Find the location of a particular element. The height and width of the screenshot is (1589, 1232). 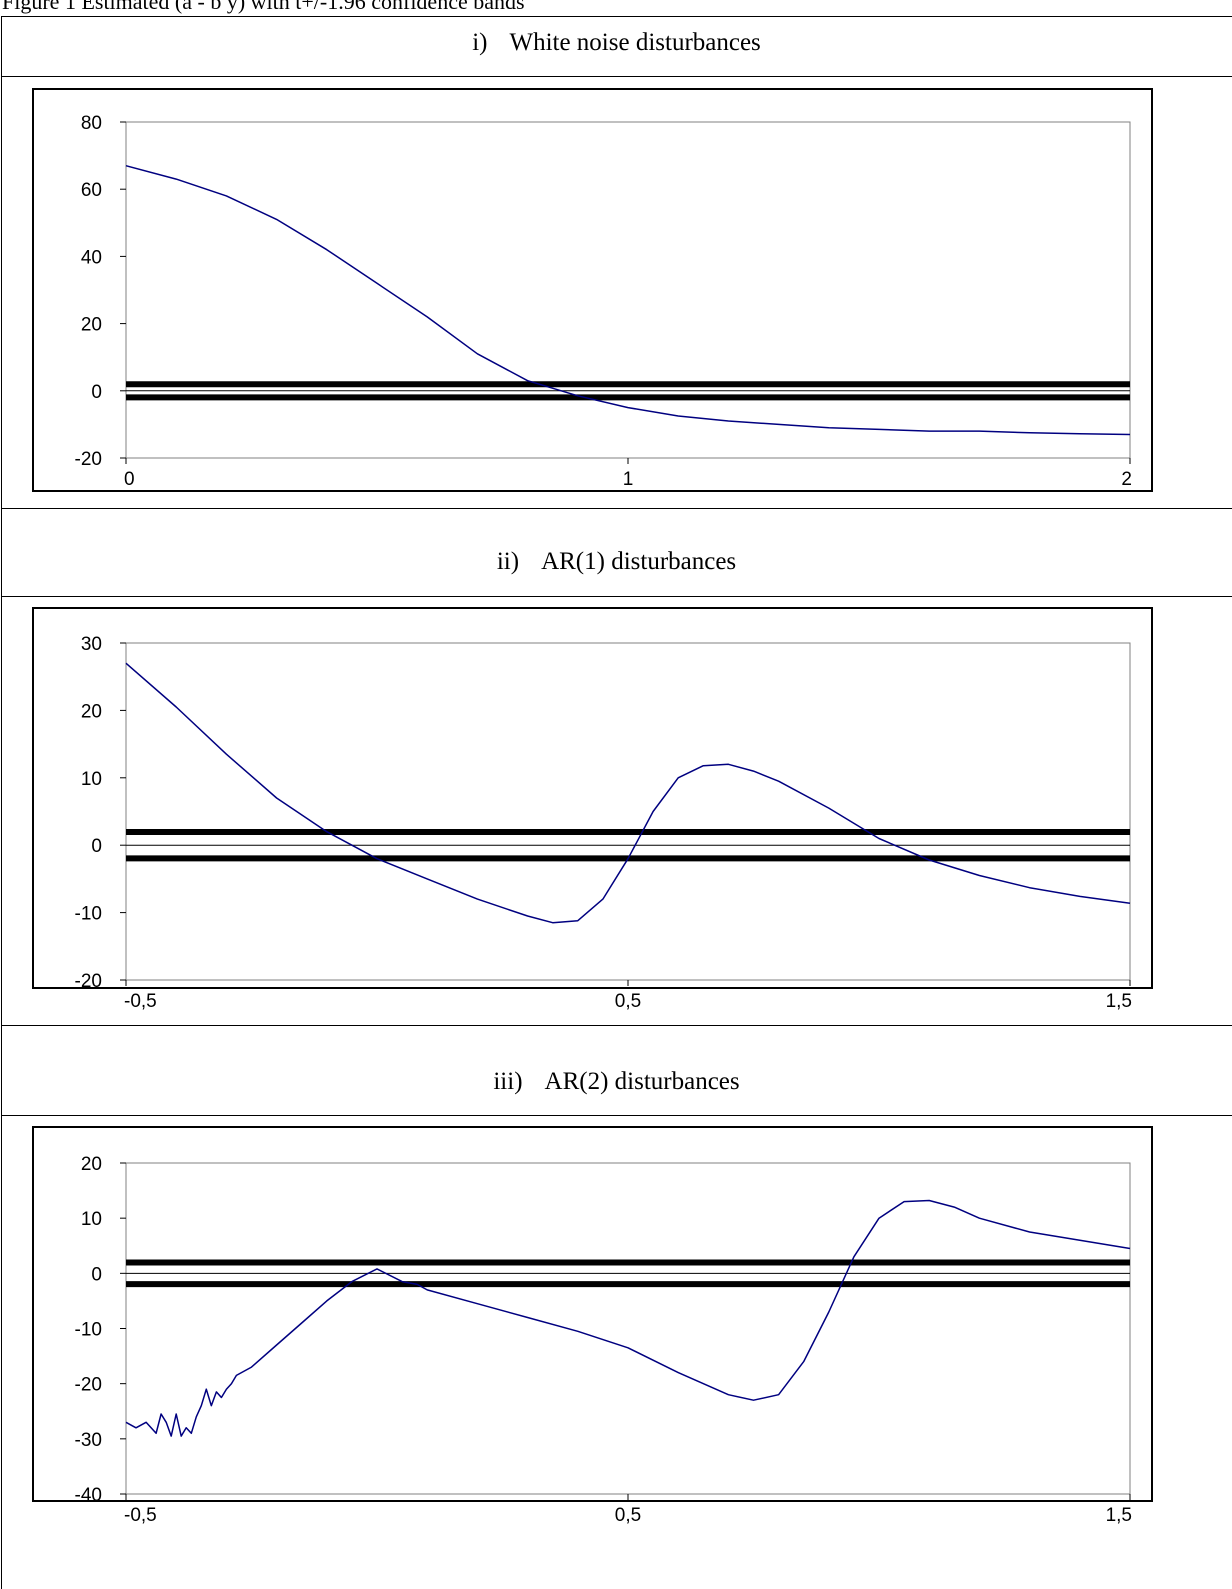

y-tick-label: 30 is located at coordinates (91, 644).